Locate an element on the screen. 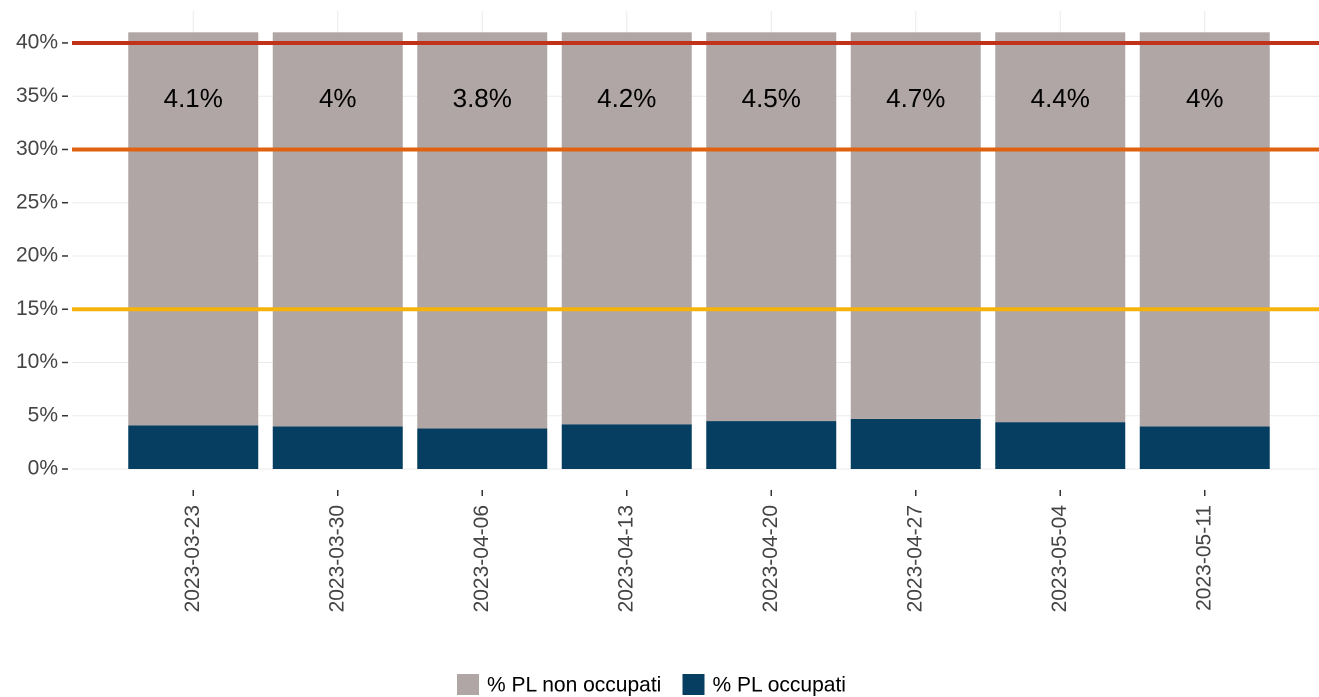  y-tick-label: 5% is located at coordinates (43, 414).